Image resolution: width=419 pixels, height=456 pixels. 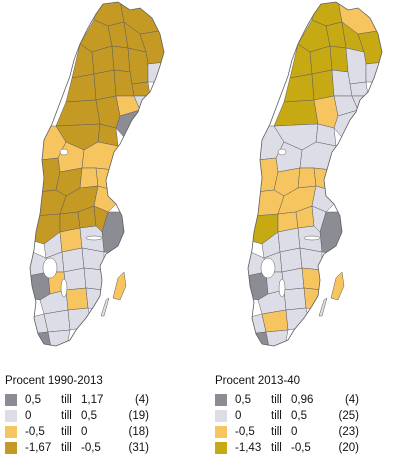 What do you see at coordinates (38, 448) in the screenshot?
I see `legend-from: -1,67` at bounding box center [38, 448].